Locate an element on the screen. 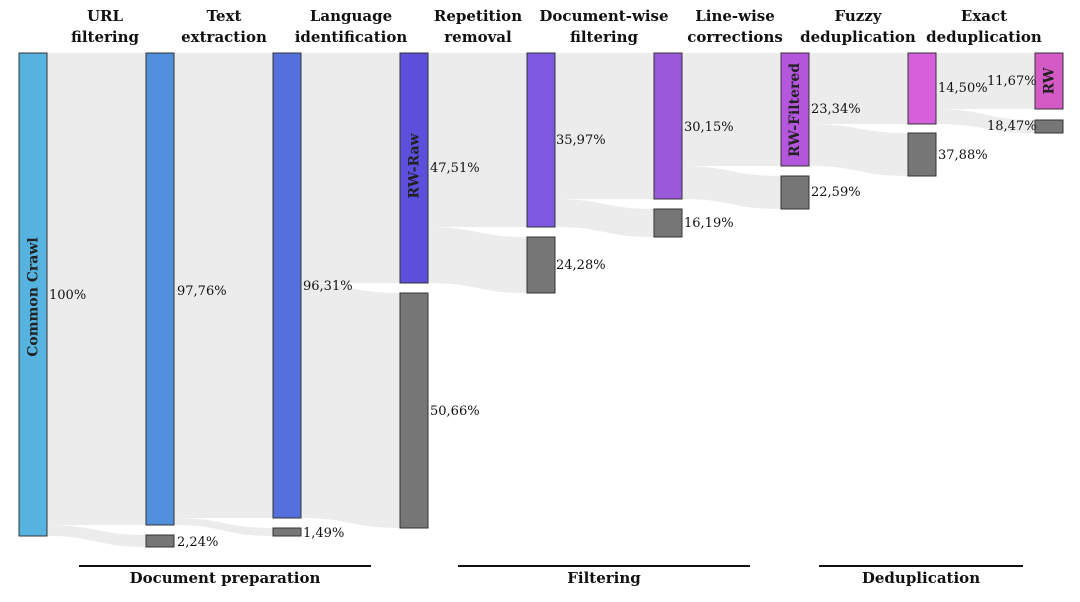  step-line2: identification is located at coordinates (351, 37).